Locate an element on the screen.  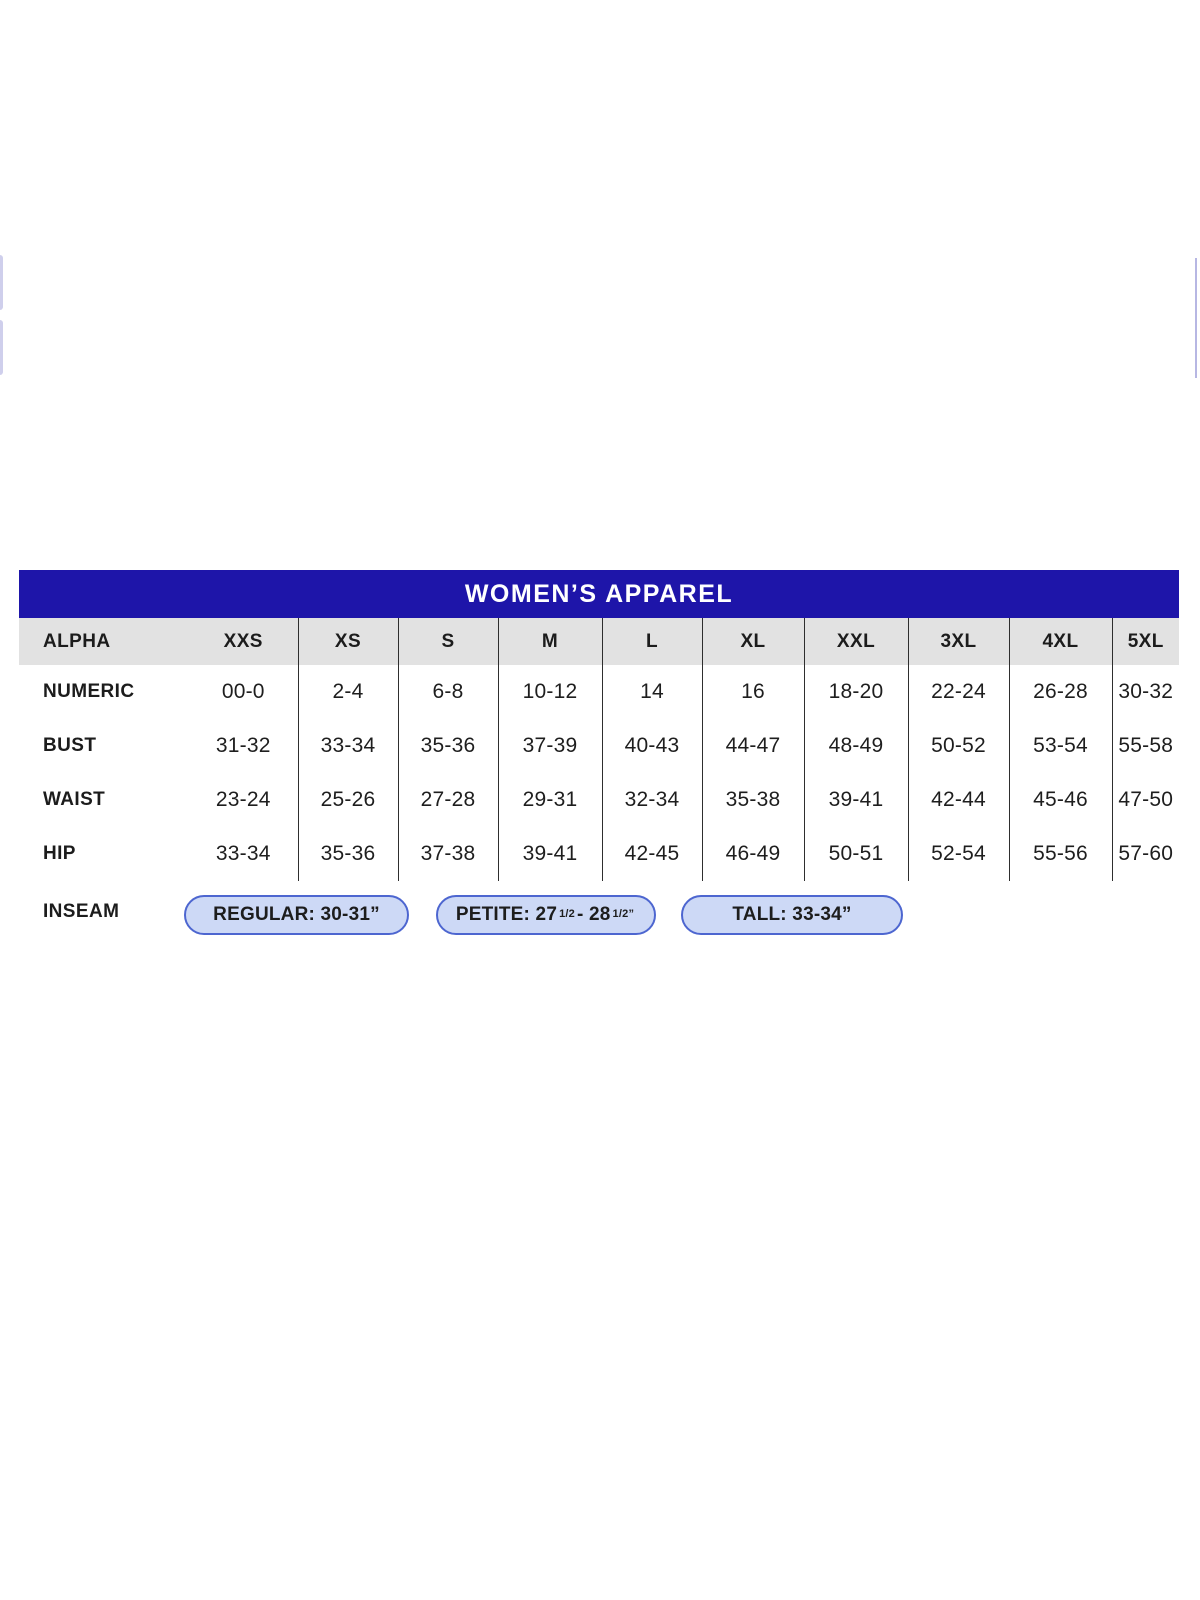
cell: 57-60 is located at coordinates (1145, 854).